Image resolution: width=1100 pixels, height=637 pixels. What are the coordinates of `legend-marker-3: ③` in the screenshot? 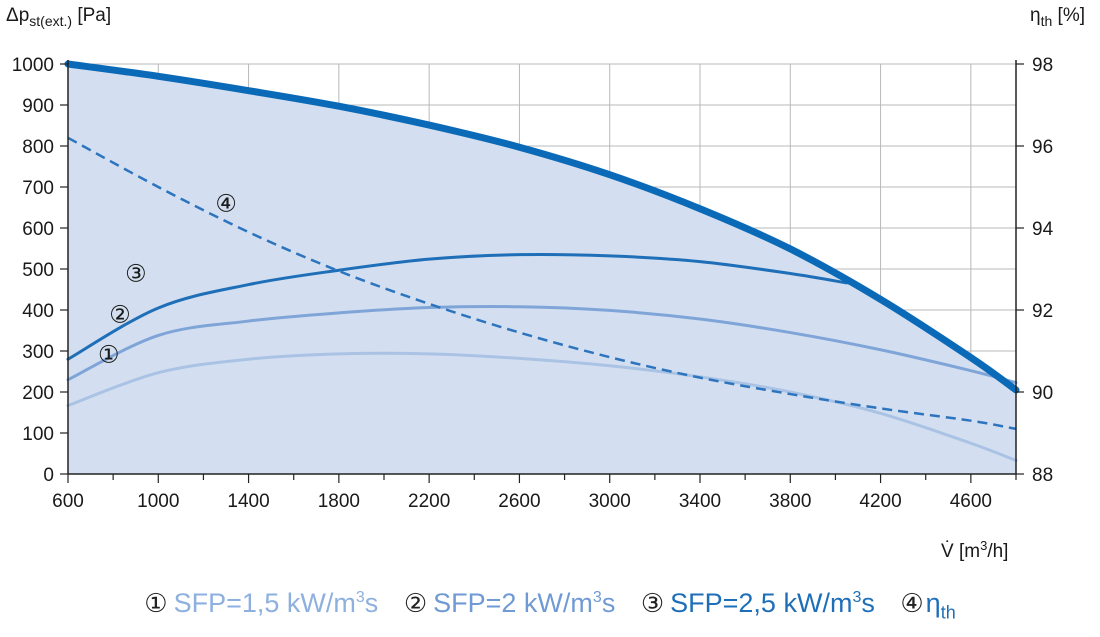 It's located at (652, 603).